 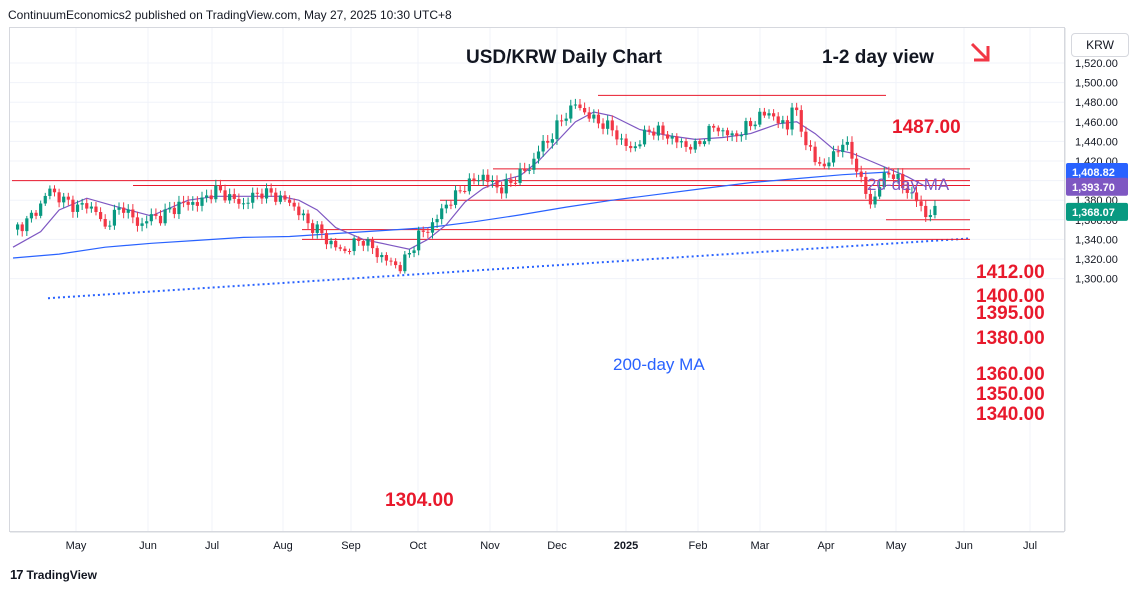 What do you see at coordinates (1010, 338) in the screenshot?
I see `level-label-1380: 1380.00` at bounding box center [1010, 338].